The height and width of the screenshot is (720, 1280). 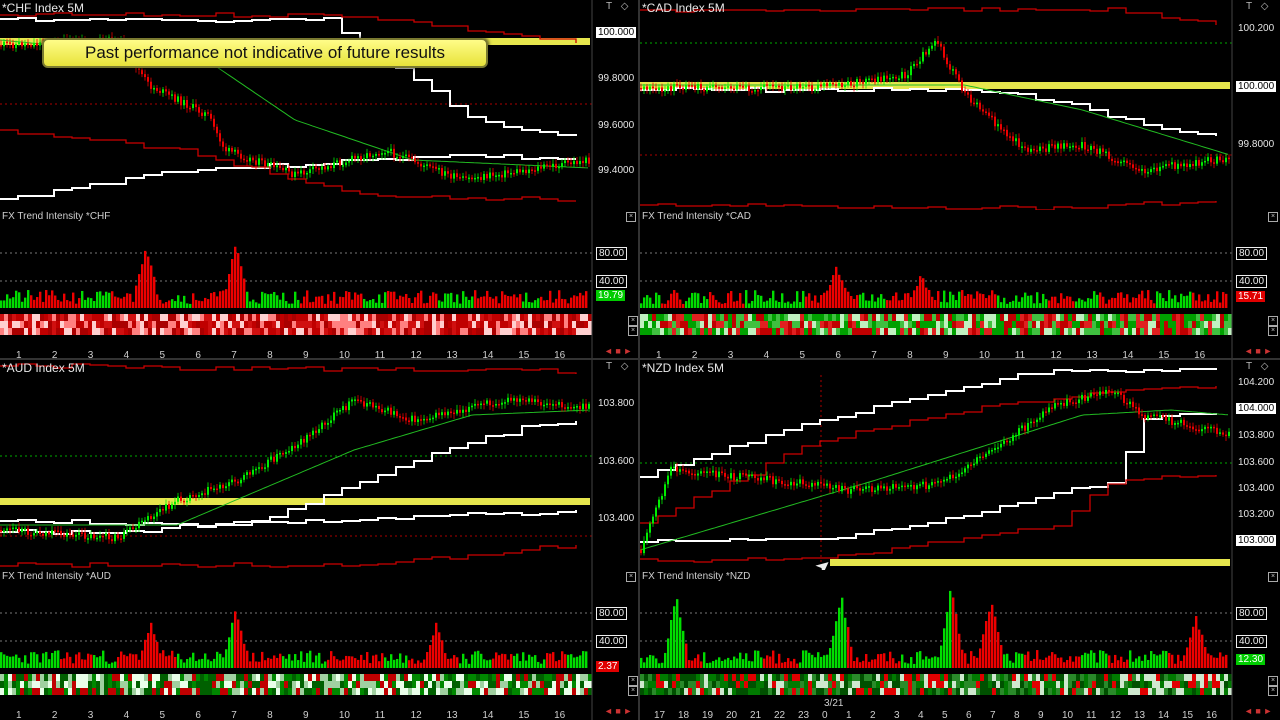 What do you see at coordinates (780, 715) in the screenshot?
I see `x-axis-label: 22` at bounding box center [780, 715].